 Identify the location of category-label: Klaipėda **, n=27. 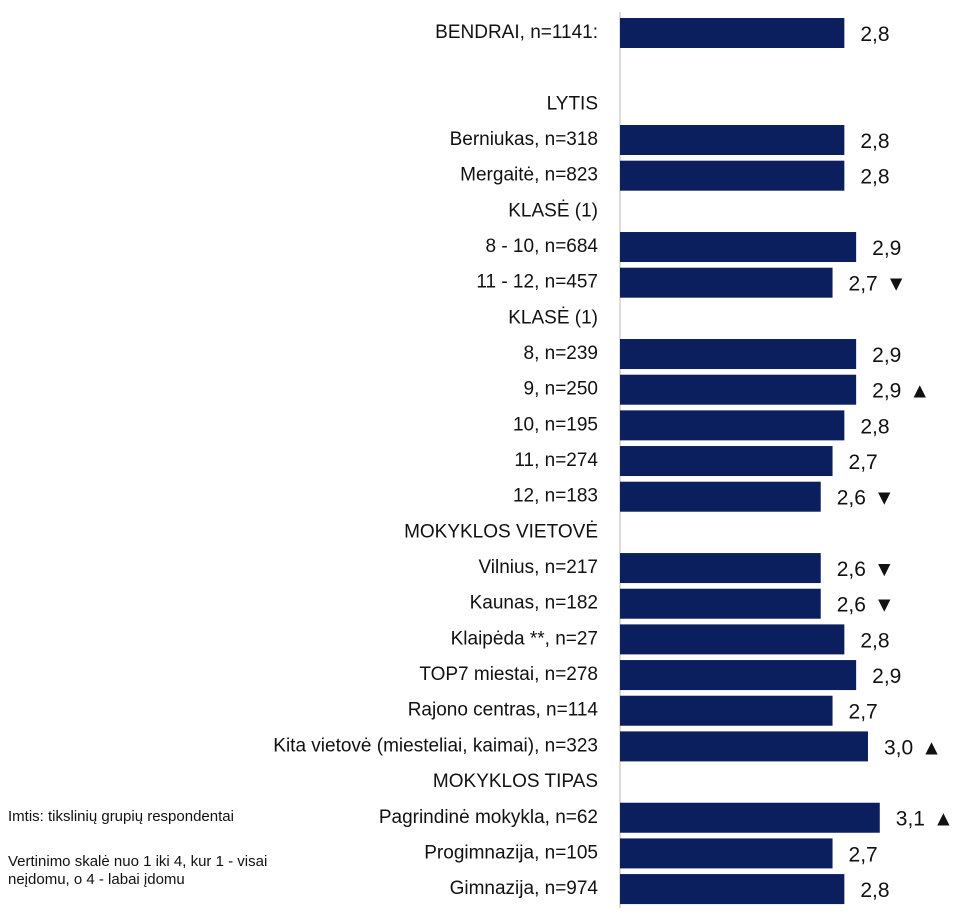
(524, 638).